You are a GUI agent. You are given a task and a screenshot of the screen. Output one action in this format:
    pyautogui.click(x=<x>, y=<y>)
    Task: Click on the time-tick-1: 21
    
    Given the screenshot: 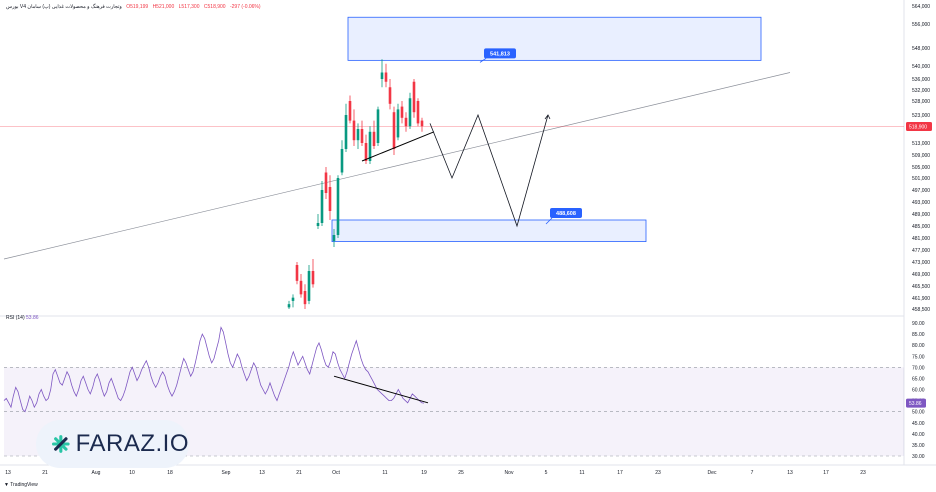 What is the action you would take?
    pyautogui.click(x=45, y=473)
    